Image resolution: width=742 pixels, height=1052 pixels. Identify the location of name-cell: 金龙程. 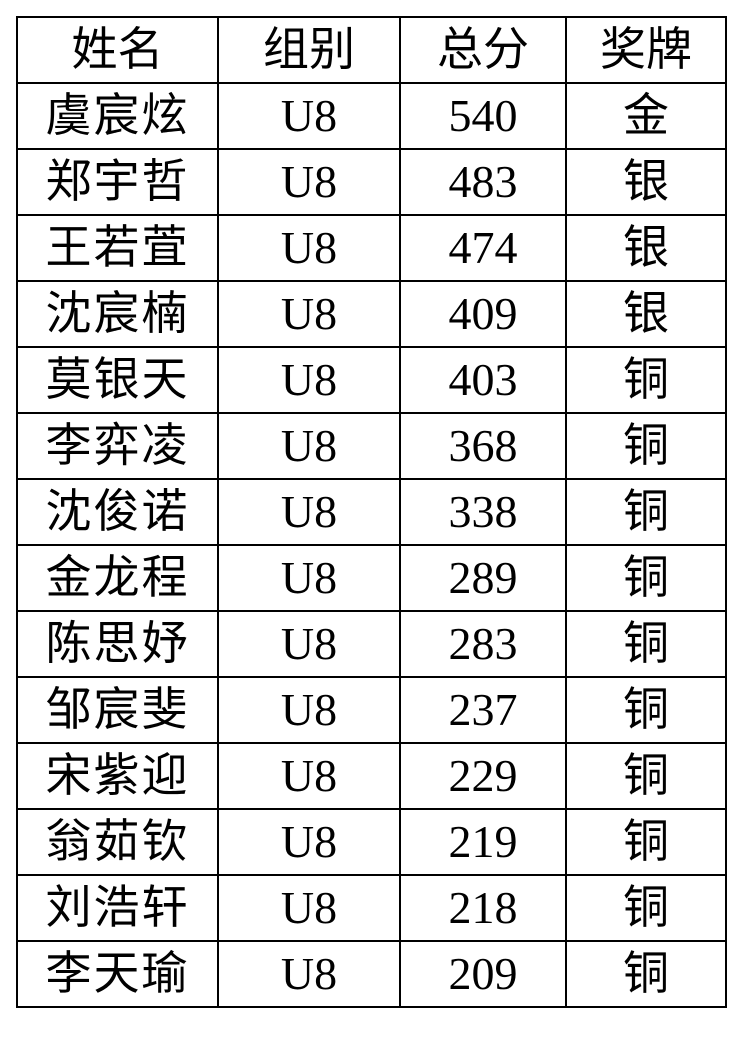
(117, 578).